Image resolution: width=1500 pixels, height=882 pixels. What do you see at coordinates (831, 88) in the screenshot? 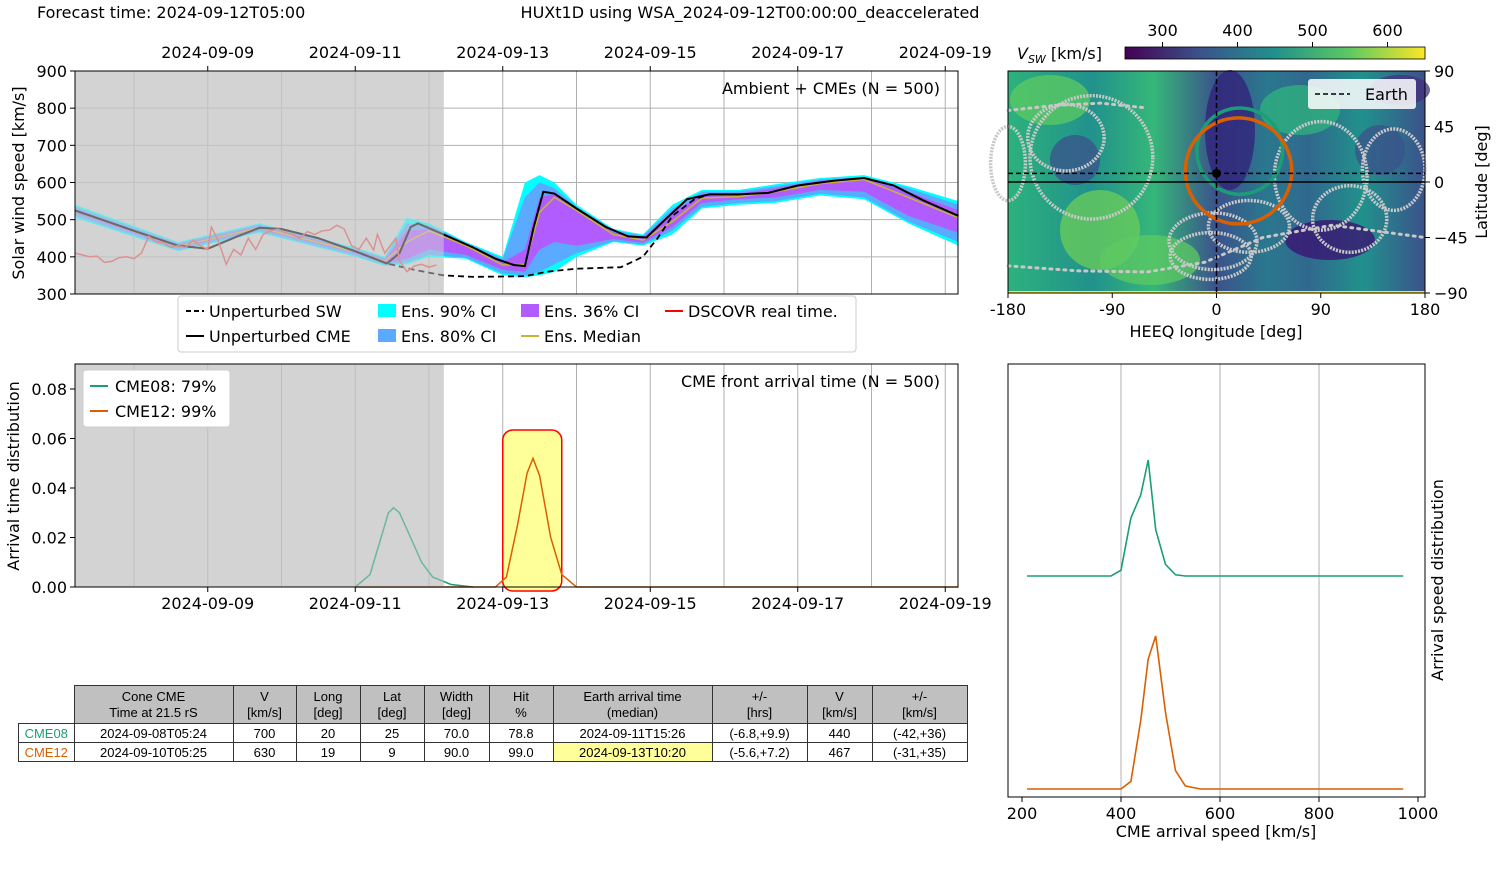
I see `panel-annotation: Ambient + CMEs (N = 500)` at bounding box center [831, 88].